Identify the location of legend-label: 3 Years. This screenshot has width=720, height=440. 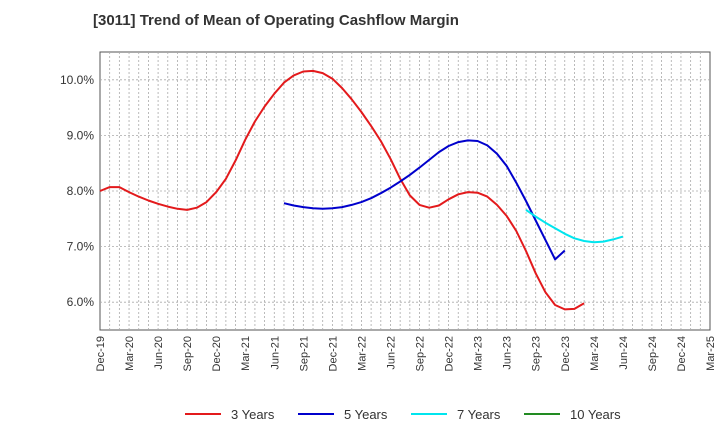
(253, 414).